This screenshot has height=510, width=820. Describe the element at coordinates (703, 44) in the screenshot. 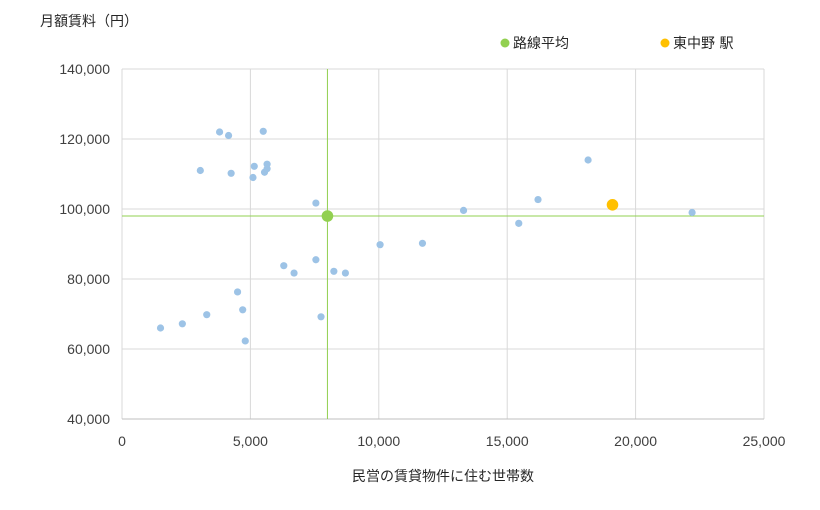

I see `legend-label-station: 東中野 駅` at that location.